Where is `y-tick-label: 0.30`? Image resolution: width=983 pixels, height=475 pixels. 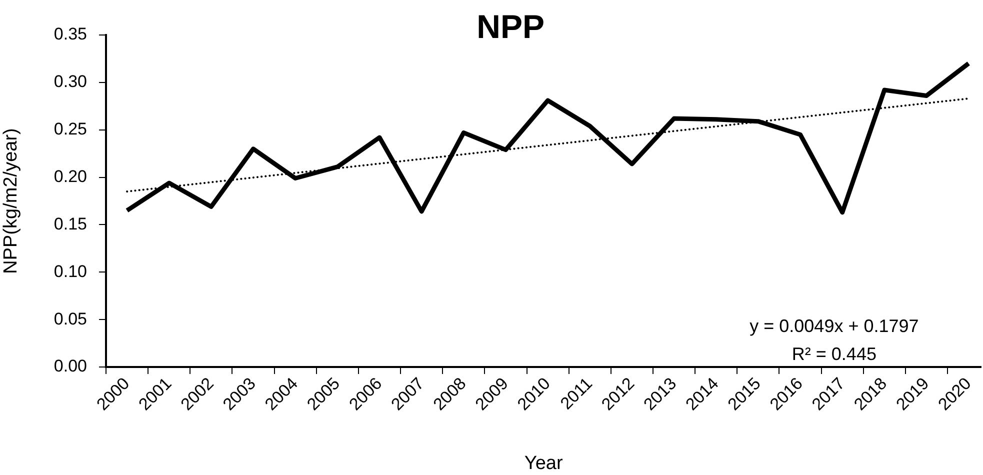
y-tick-label: 0.30 is located at coordinates (70, 82).